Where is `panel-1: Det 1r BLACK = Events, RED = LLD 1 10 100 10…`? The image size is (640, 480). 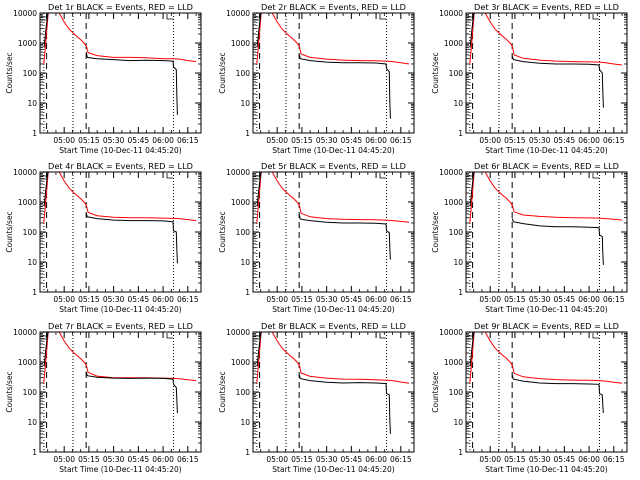
panel-1: Det 1r BLACK = Events, RED = LLD 1 10 100 10… is located at coordinates (103, 78).